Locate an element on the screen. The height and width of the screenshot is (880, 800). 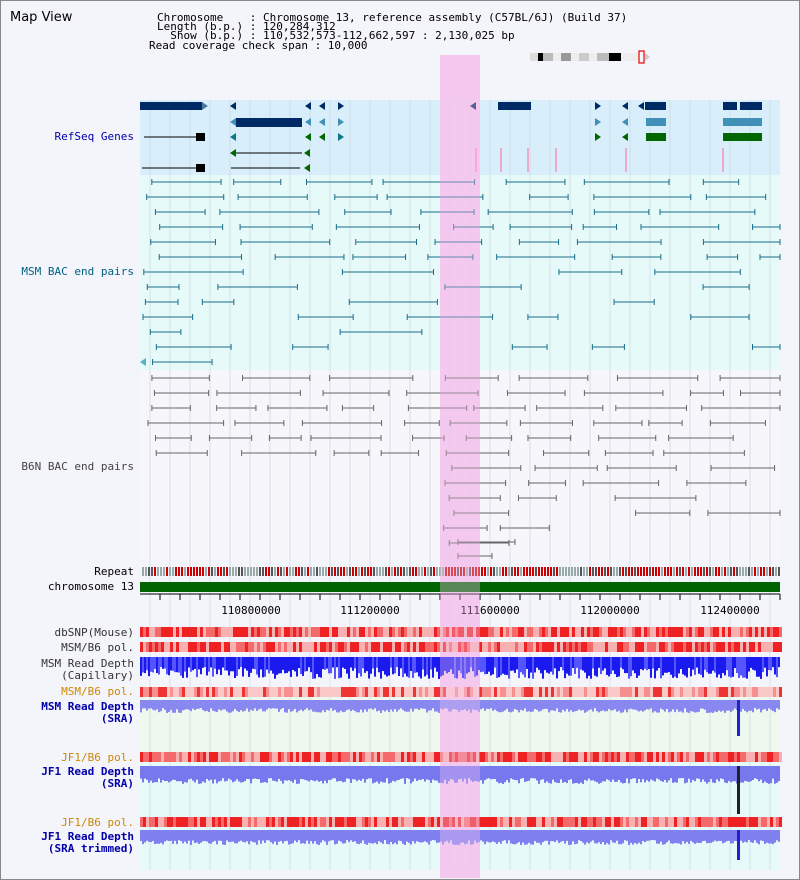
jf1-depth-trim-label: JF1 Read Depth (SRA trimmed) is located at coordinates (87, 842).